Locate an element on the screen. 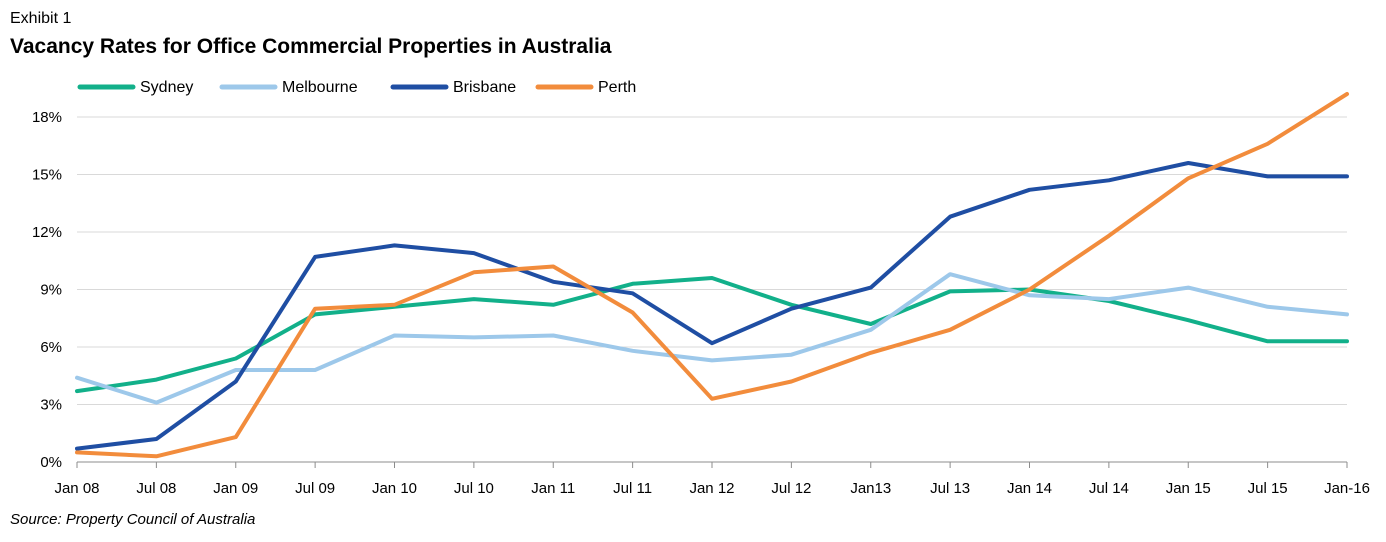 This screenshot has height=542, width=1386. legend-label: Melbourne is located at coordinates (320, 87).